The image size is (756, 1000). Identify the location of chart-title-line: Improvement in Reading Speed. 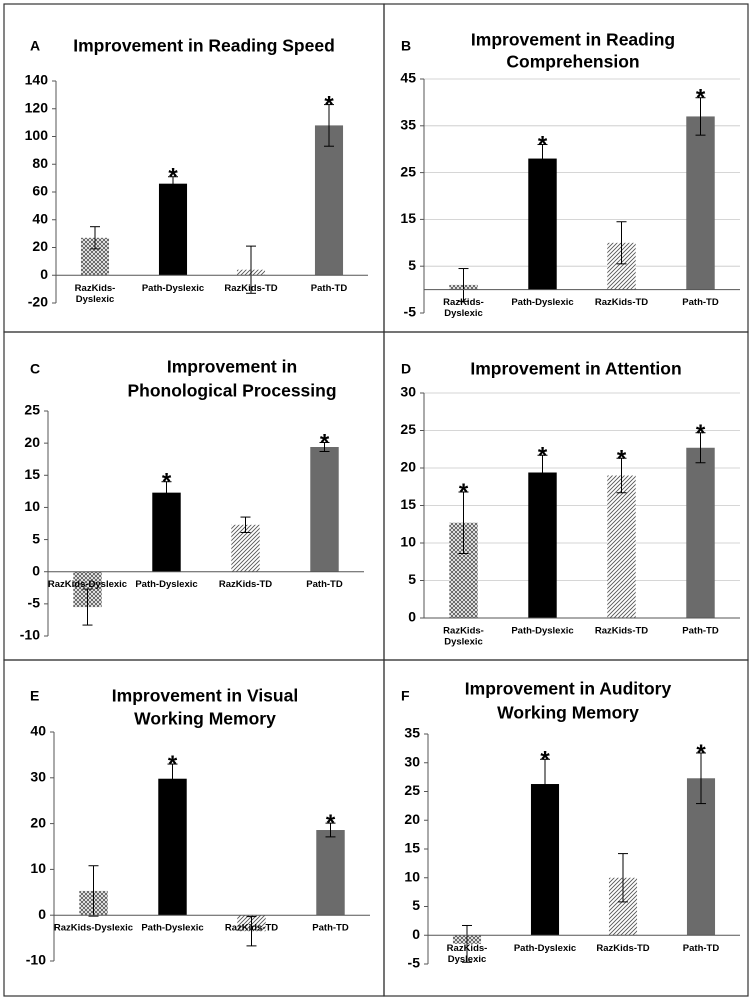
(204, 46).